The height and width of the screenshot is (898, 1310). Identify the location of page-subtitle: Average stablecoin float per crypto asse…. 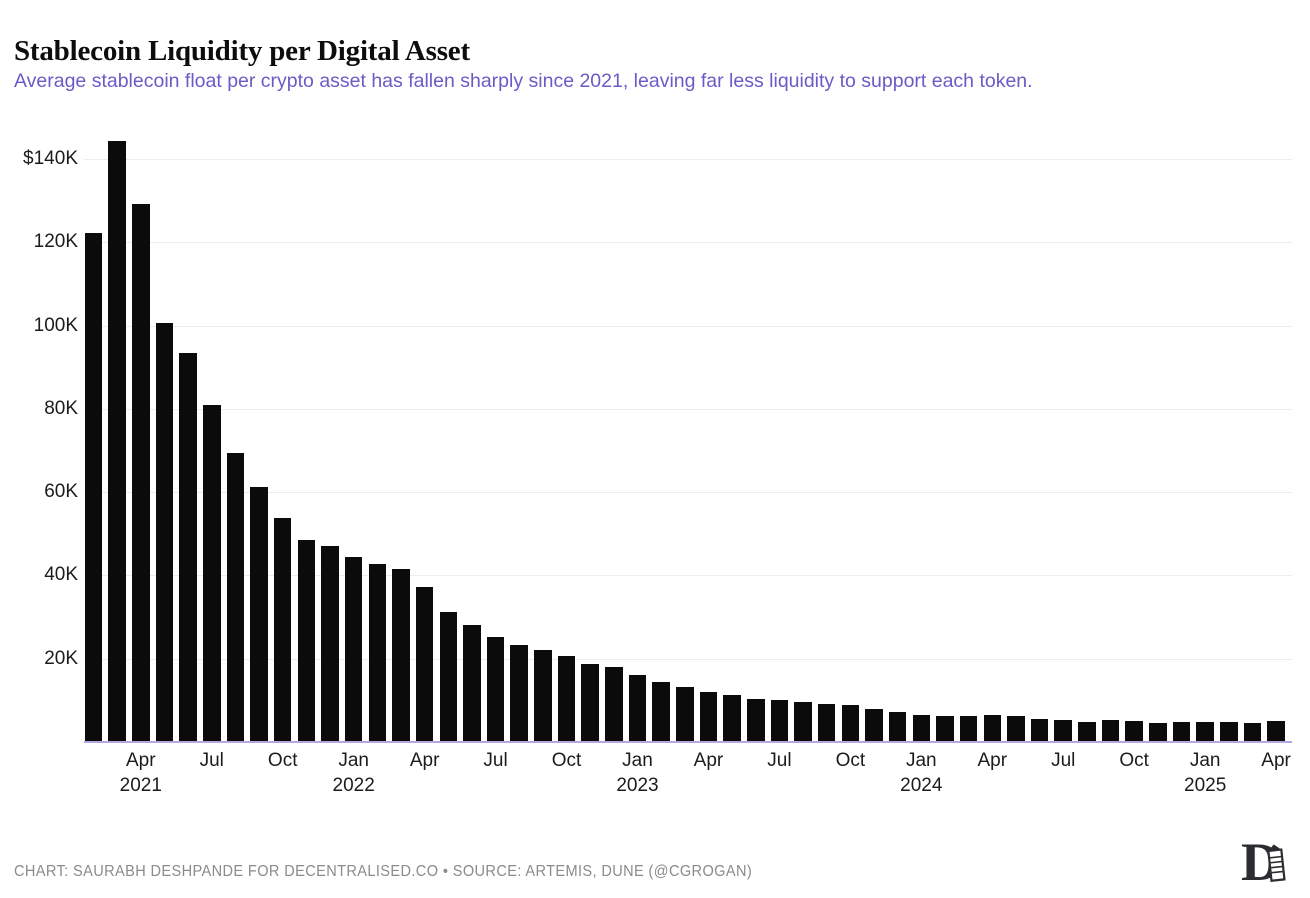
(523, 81).